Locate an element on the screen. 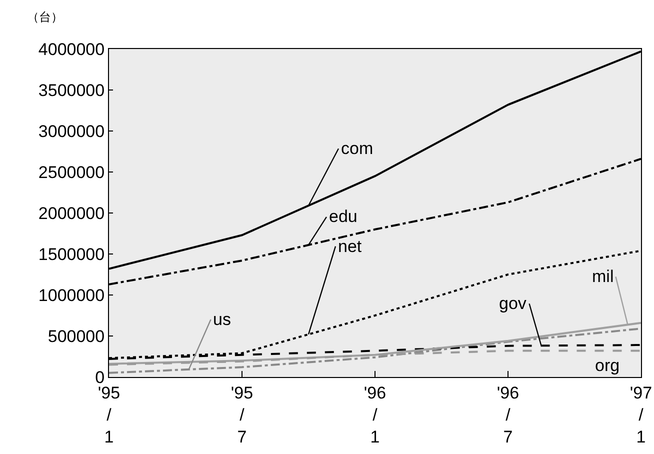 This screenshot has height=454, width=654. y-tick-label: 500000 is located at coordinates (76, 336).